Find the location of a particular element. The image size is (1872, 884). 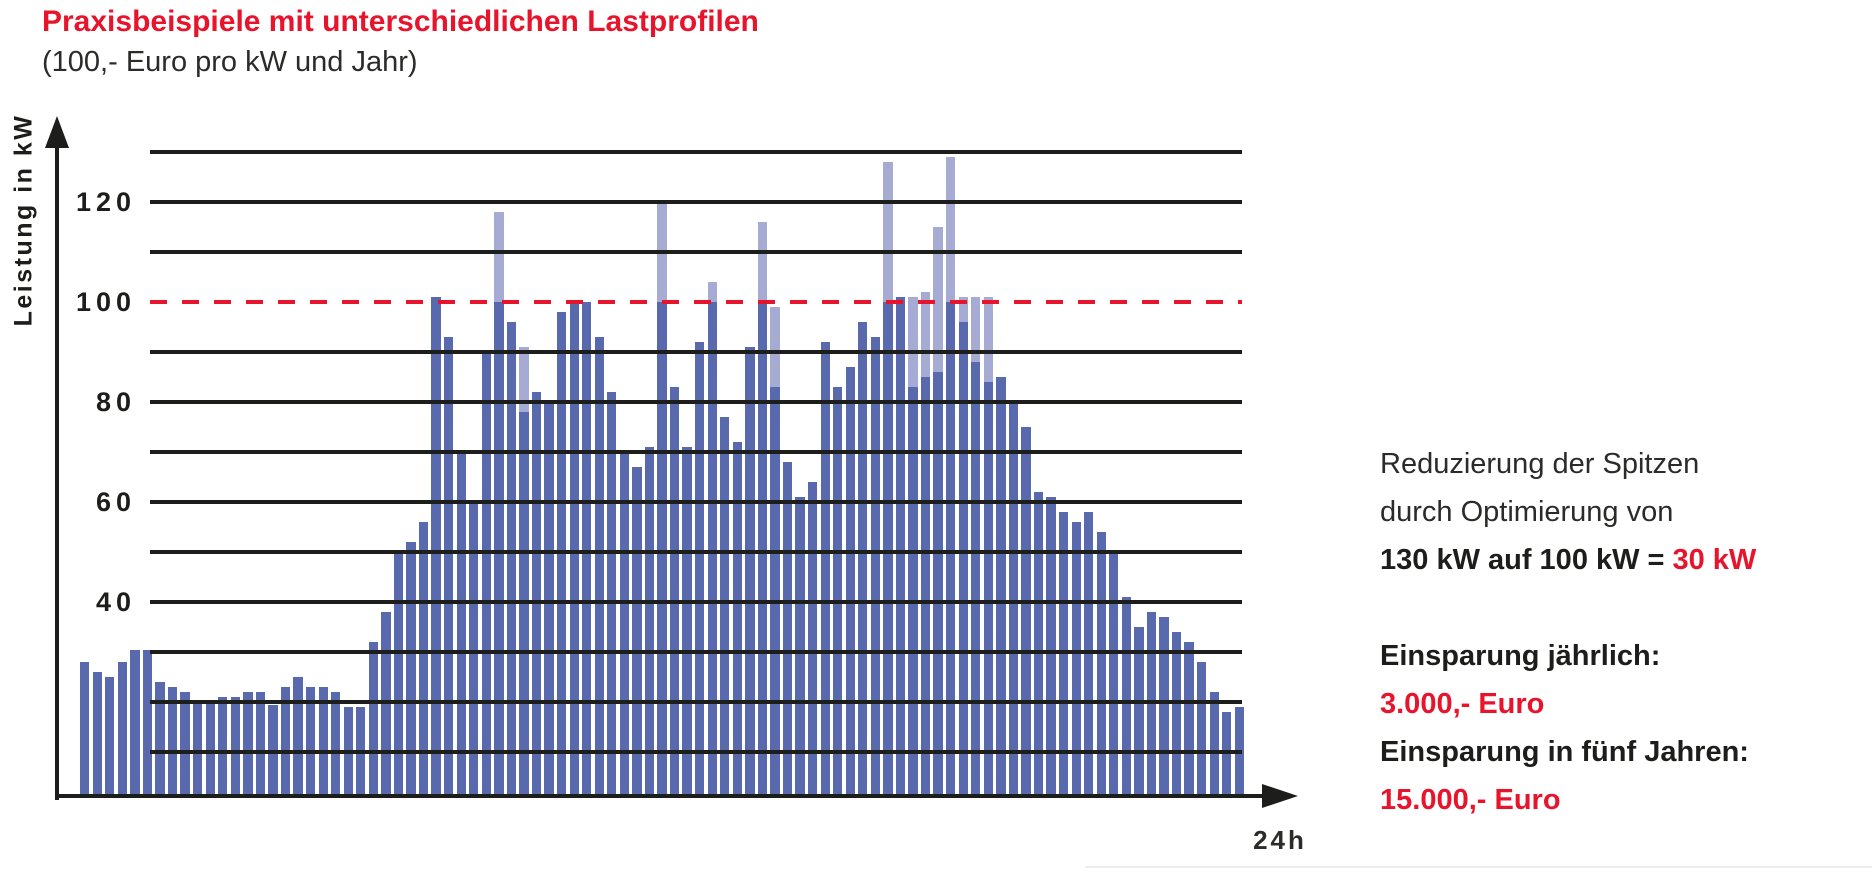

gridline-80kw is located at coordinates (696, 402).